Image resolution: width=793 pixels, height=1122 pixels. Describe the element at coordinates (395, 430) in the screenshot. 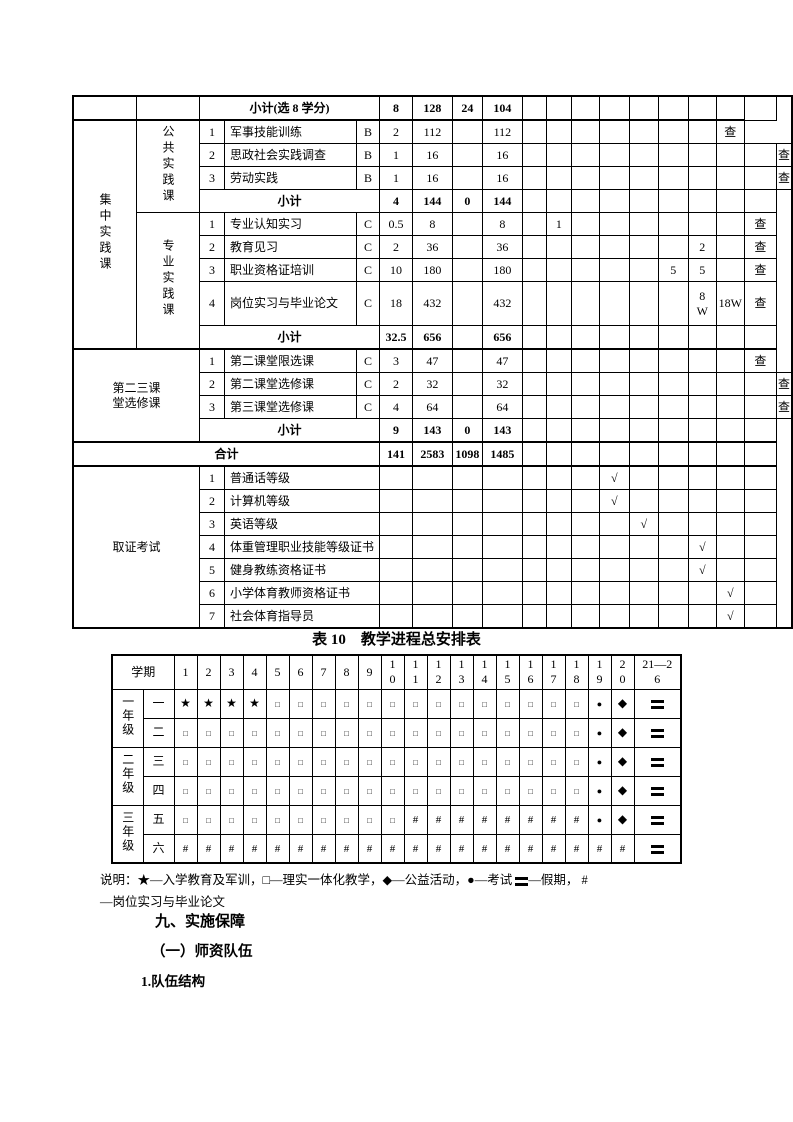

I see `t1-cell: 9` at that location.